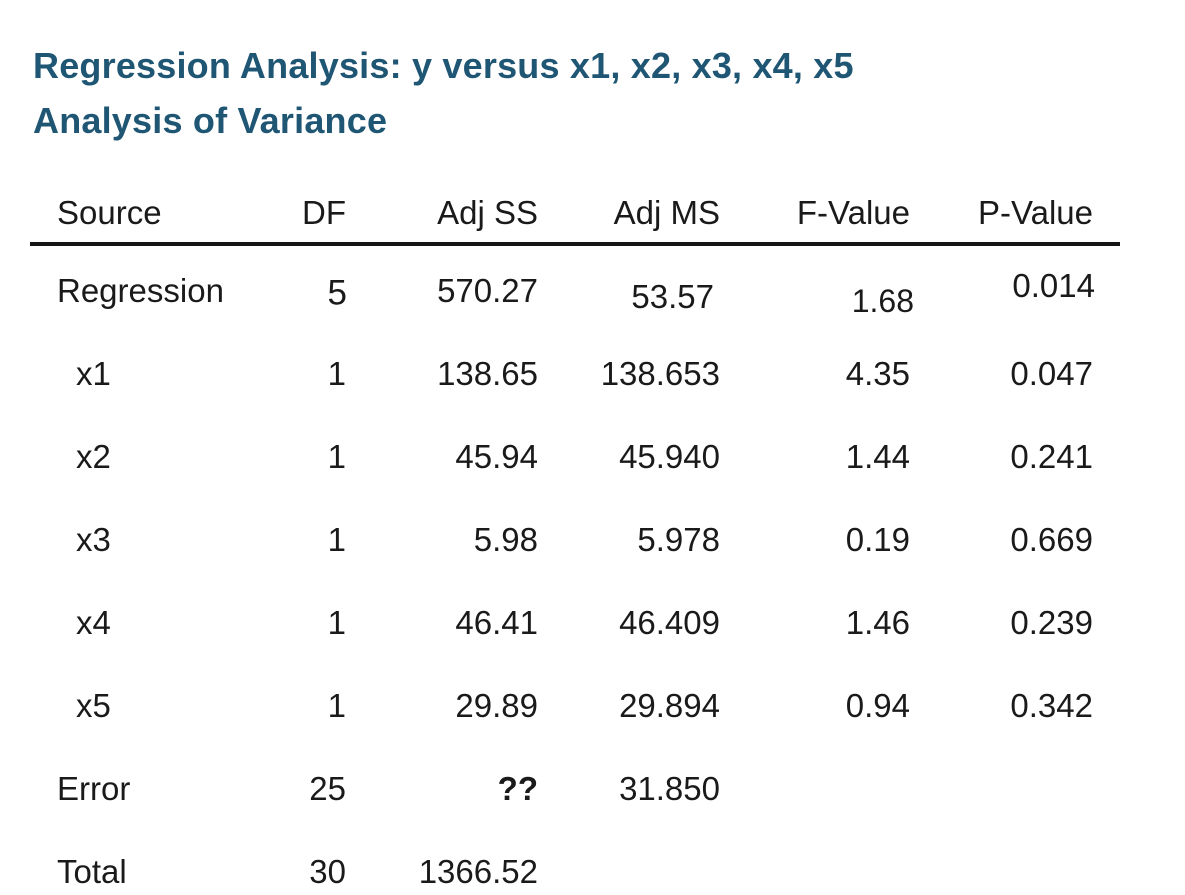 This screenshot has width=1185, height=895. What do you see at coordinates (882, 300) in the screenshot?
I see `f-value: 1.68` at bounding box center [882, 300].